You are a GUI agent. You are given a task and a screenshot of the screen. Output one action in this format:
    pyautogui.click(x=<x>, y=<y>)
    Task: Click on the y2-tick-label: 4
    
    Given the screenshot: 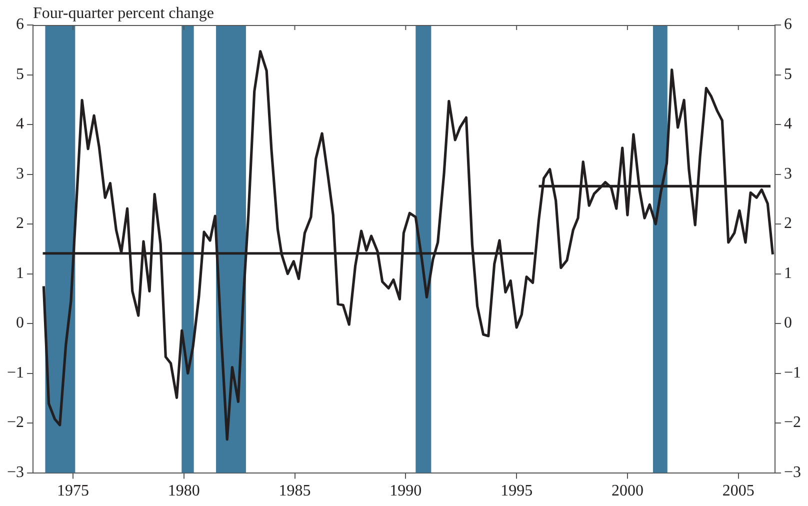 What is the action you would take?
    pyautogui.click(x=788, y=124)
    